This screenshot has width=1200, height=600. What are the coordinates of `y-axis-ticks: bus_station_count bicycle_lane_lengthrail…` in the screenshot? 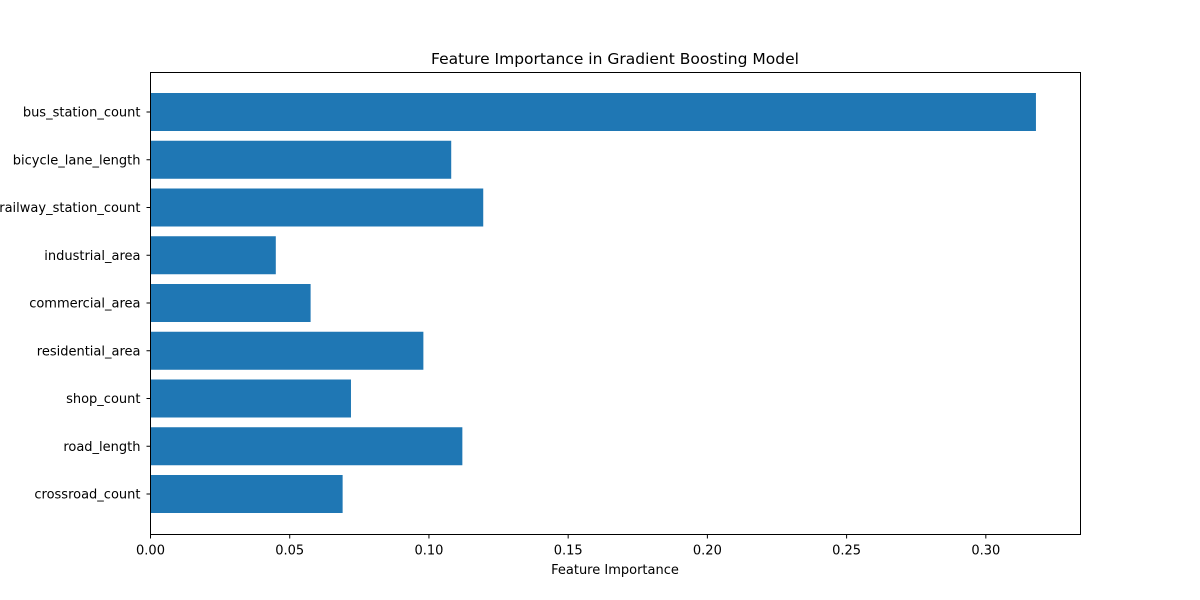 It's located at (75, 304).